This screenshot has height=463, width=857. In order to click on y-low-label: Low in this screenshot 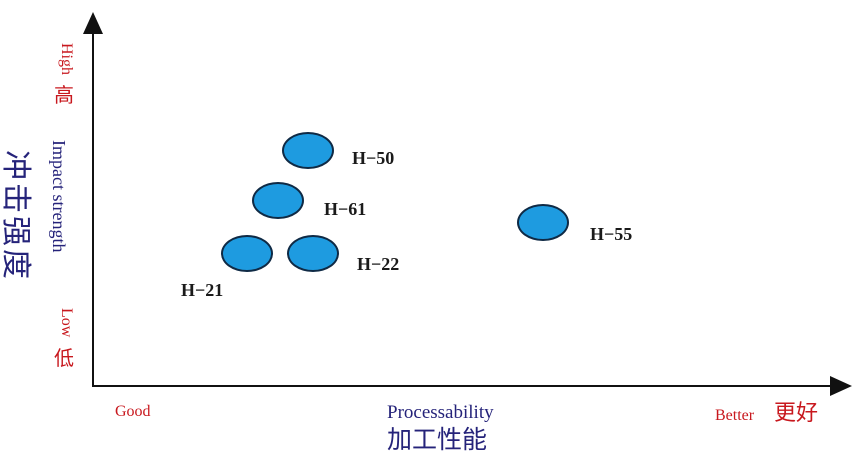, I will do `click(66, 323)`.